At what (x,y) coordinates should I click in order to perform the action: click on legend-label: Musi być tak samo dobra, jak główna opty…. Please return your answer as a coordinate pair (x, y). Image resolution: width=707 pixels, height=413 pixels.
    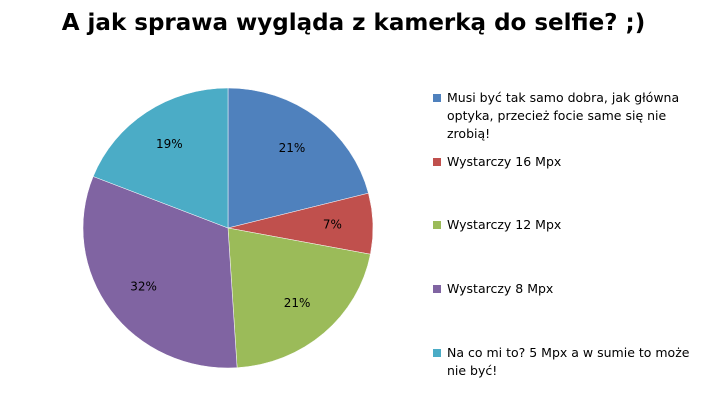
    Looking at the image, I should click on (563, 115).